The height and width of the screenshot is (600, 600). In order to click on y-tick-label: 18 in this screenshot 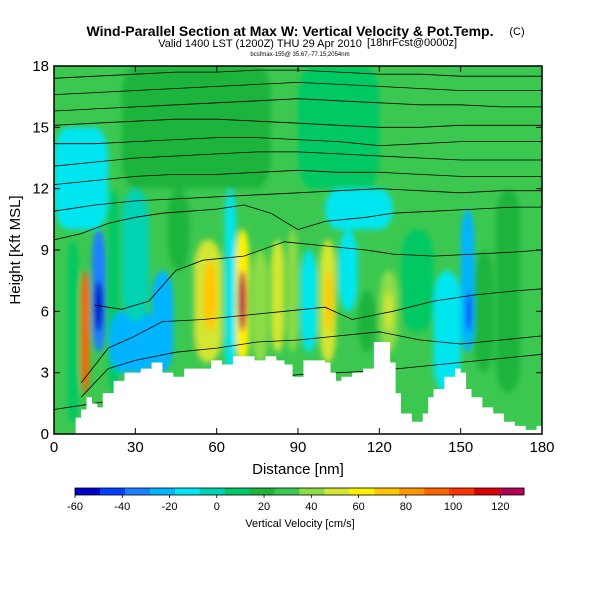, I will do `click(40, 66)`.